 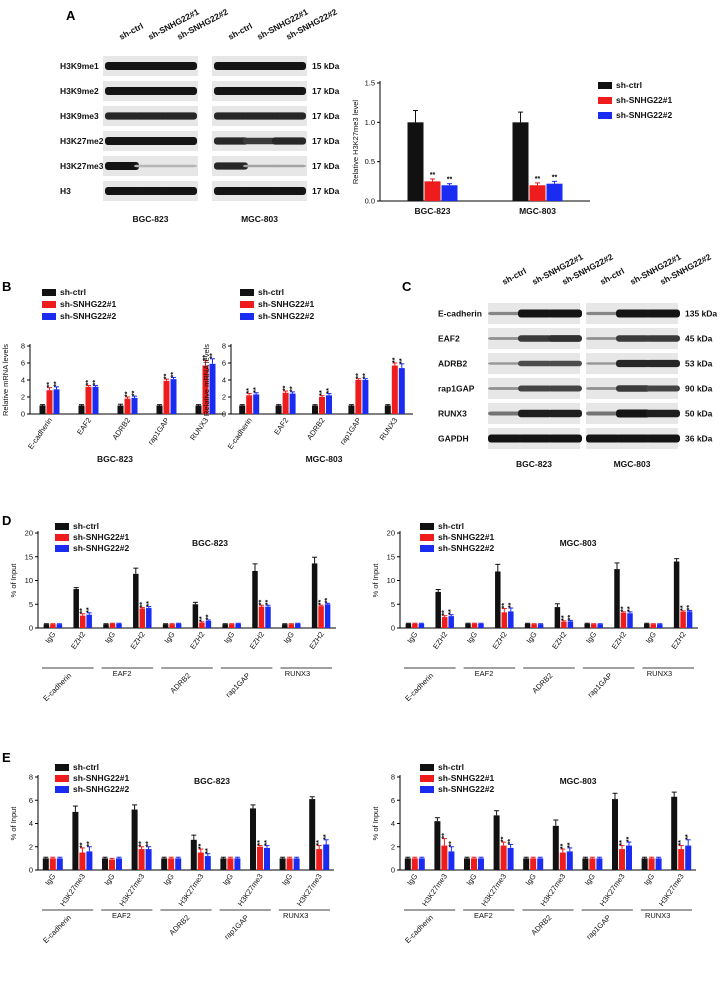 I want to click on y-tick-label: 4, so click(x=393, y=823).